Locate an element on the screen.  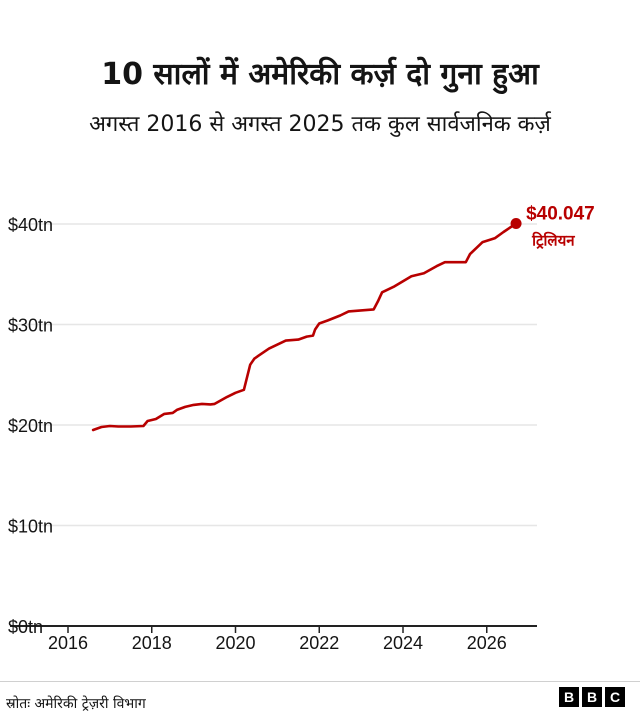
y-tick-labels: $0tn $10tn $20tn $30tn $40tn is located at coordinates (30, 426).